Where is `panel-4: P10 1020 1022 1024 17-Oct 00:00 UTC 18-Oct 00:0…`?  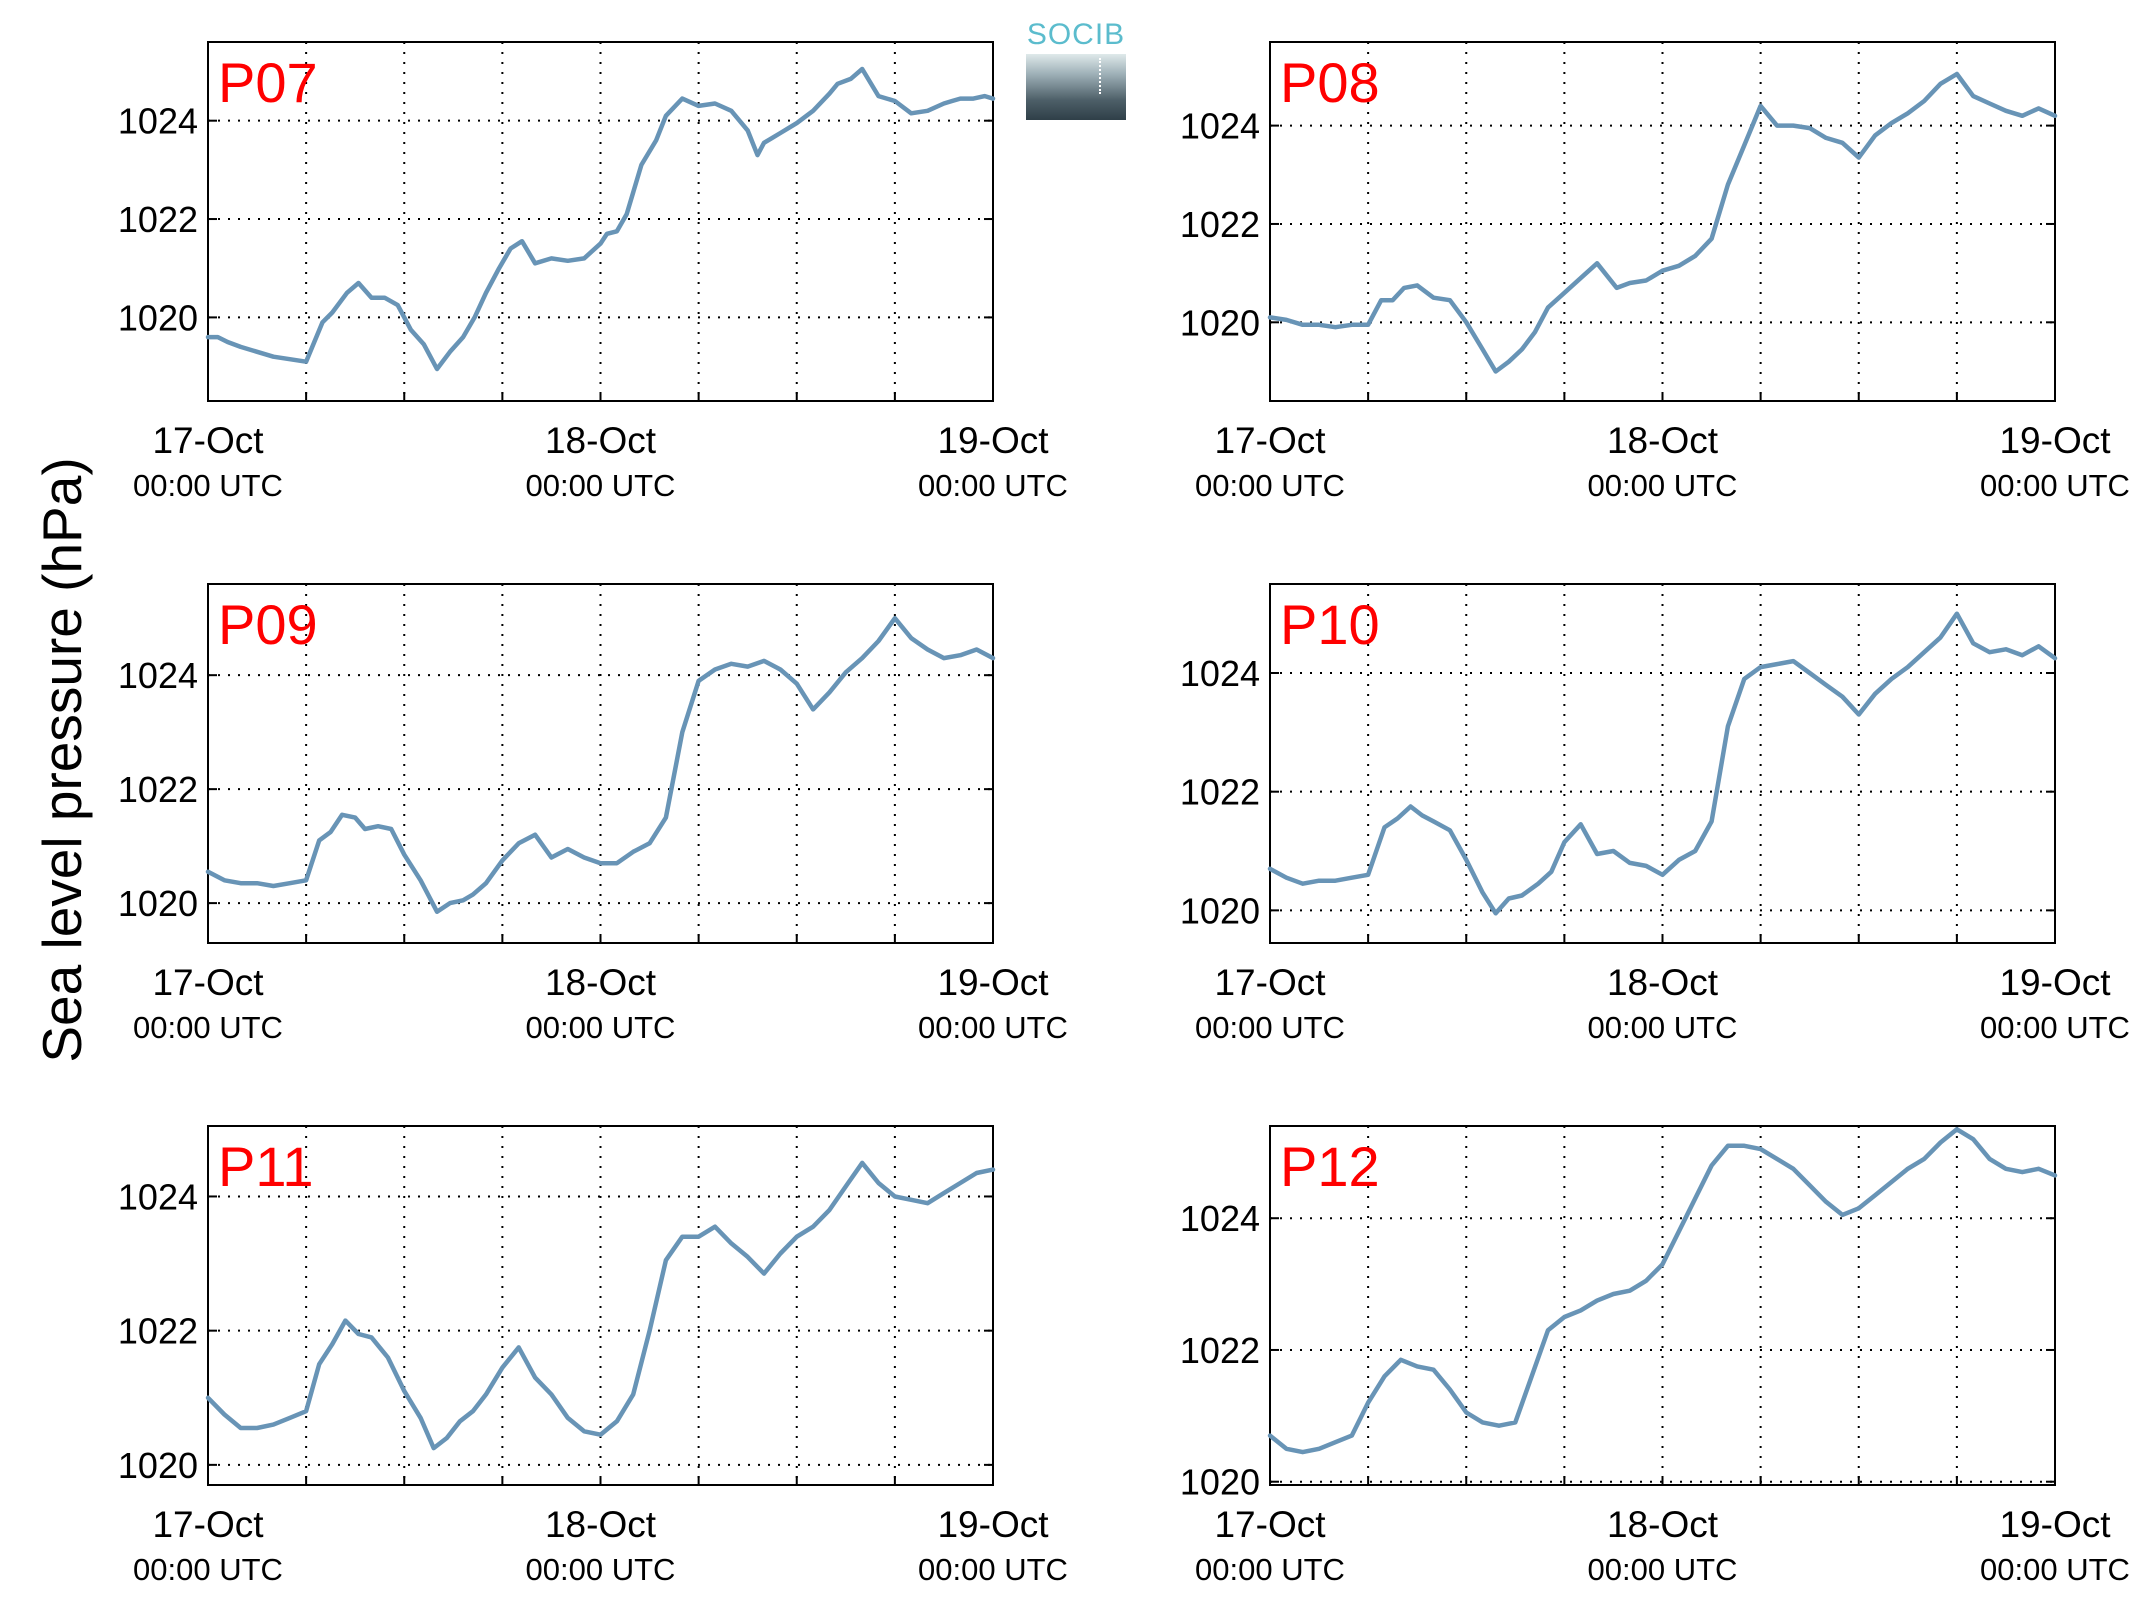
panel-4: P10 1020 1022 1024 17-Oct 00:00 UTC 18-Oct 00:0… is located at coordinates (1655, 814).